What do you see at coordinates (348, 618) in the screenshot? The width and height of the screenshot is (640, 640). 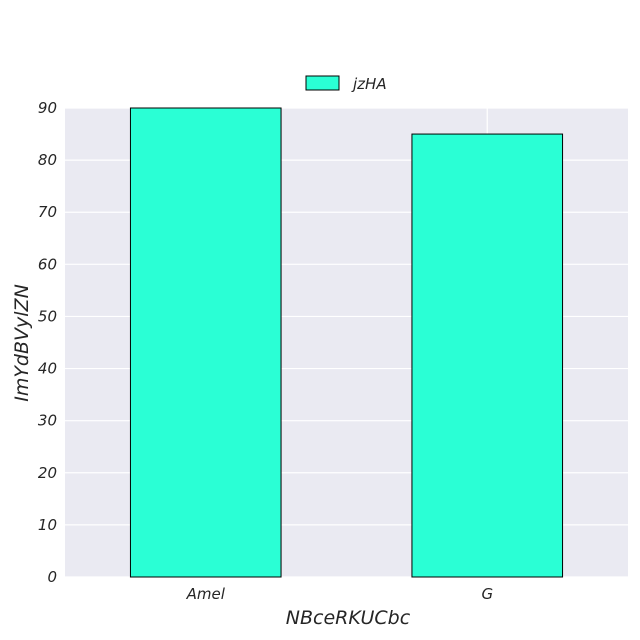 I see `x-axis-label: NBceRKUCbc` at bounding box center [348, 618].